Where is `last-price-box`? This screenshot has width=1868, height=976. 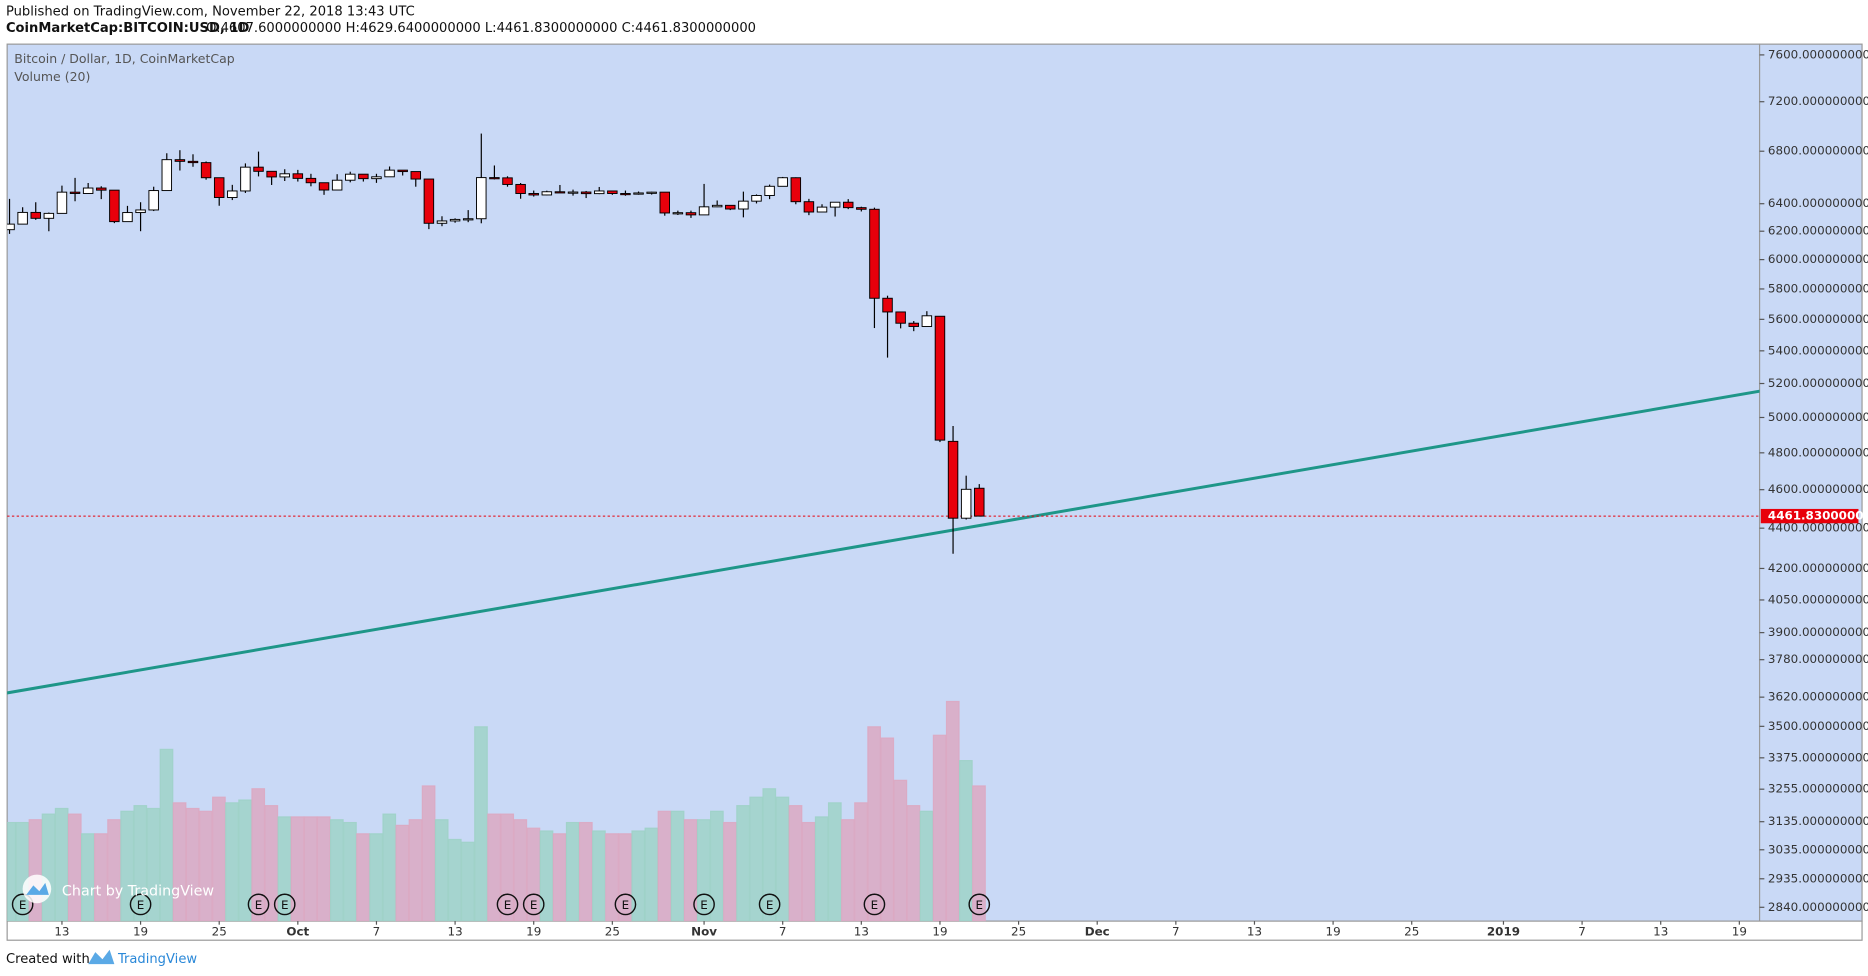
last-price-box is located at coordinates (1809, 516).